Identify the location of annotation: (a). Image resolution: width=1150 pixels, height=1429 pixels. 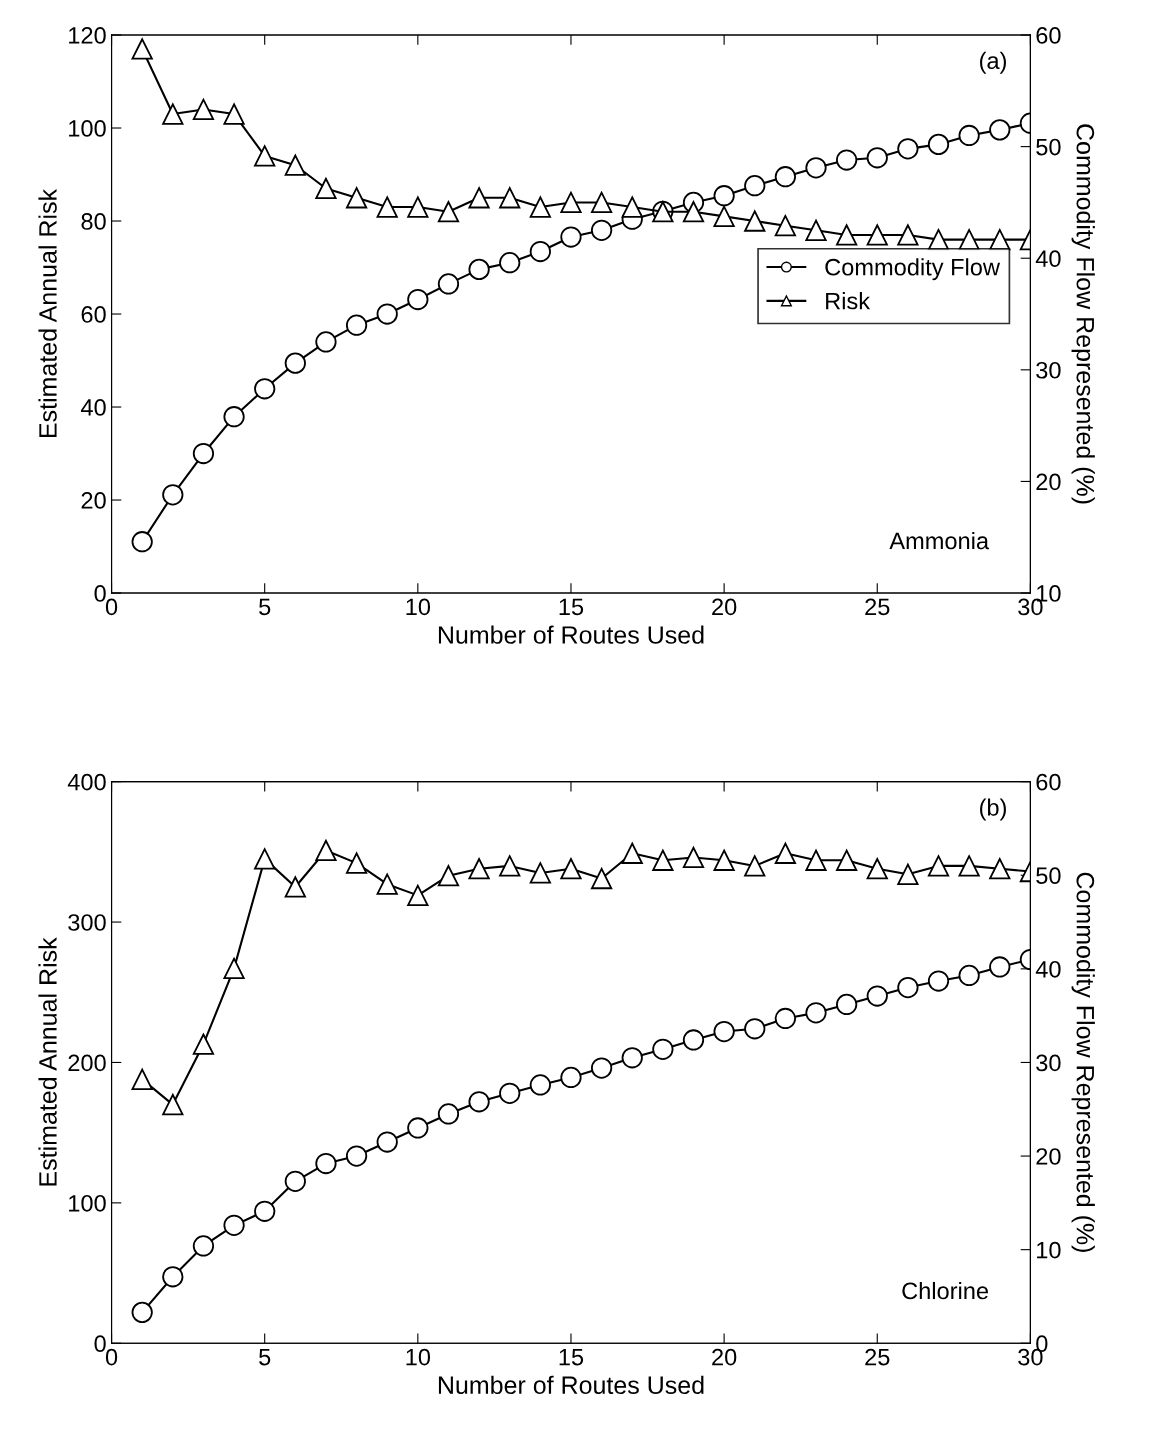
(993, 62).